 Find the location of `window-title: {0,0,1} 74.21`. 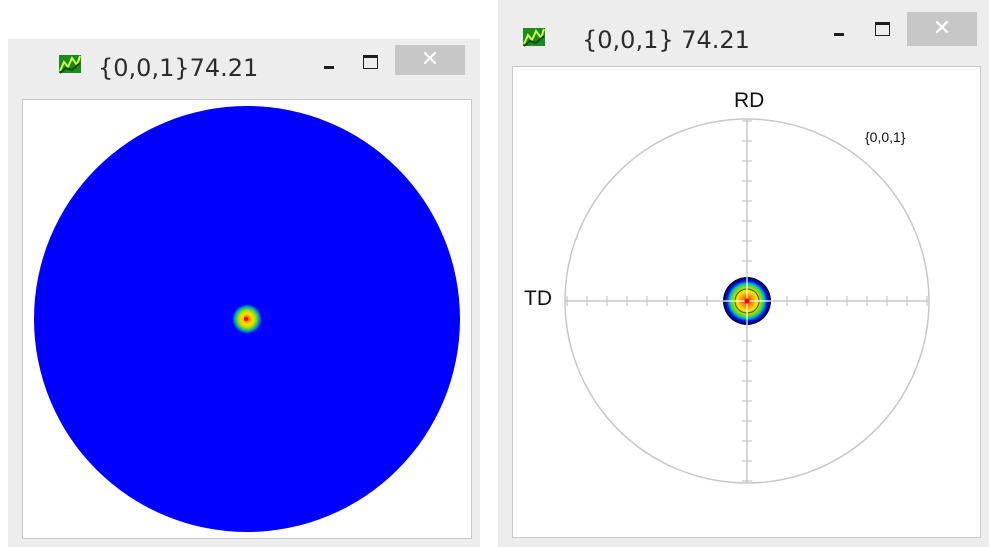

window-title: {0,0,1} 74.21 is located at coordinates (666, 40).